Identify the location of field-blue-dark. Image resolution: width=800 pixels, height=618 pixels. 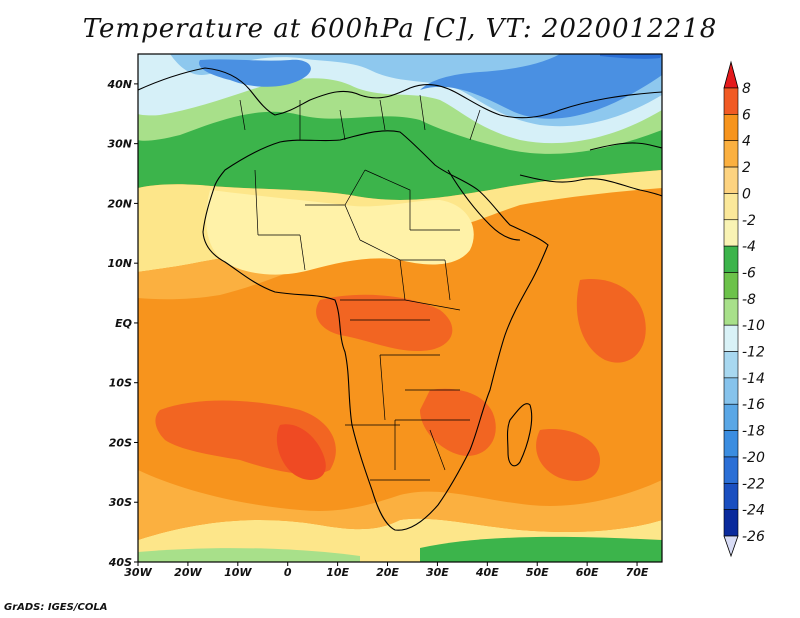
(631, 56).